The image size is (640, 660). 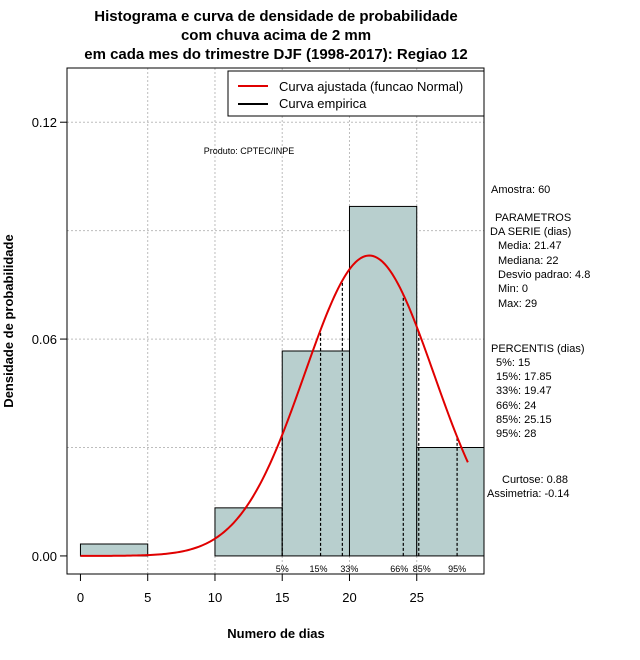 What do you see at coordinates (399, 569) in the screenshot?
I see `percentile-label: 66%` at bounding box center [399, 569].